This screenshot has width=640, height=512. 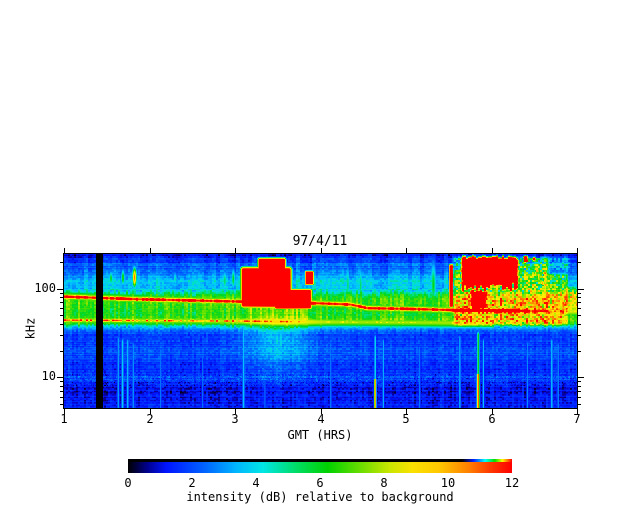 What do you see at coordinates (320, 435) in the screenshot?
I see `x-axis-label: GMT (HRS)` at bounding box center [320, 435].